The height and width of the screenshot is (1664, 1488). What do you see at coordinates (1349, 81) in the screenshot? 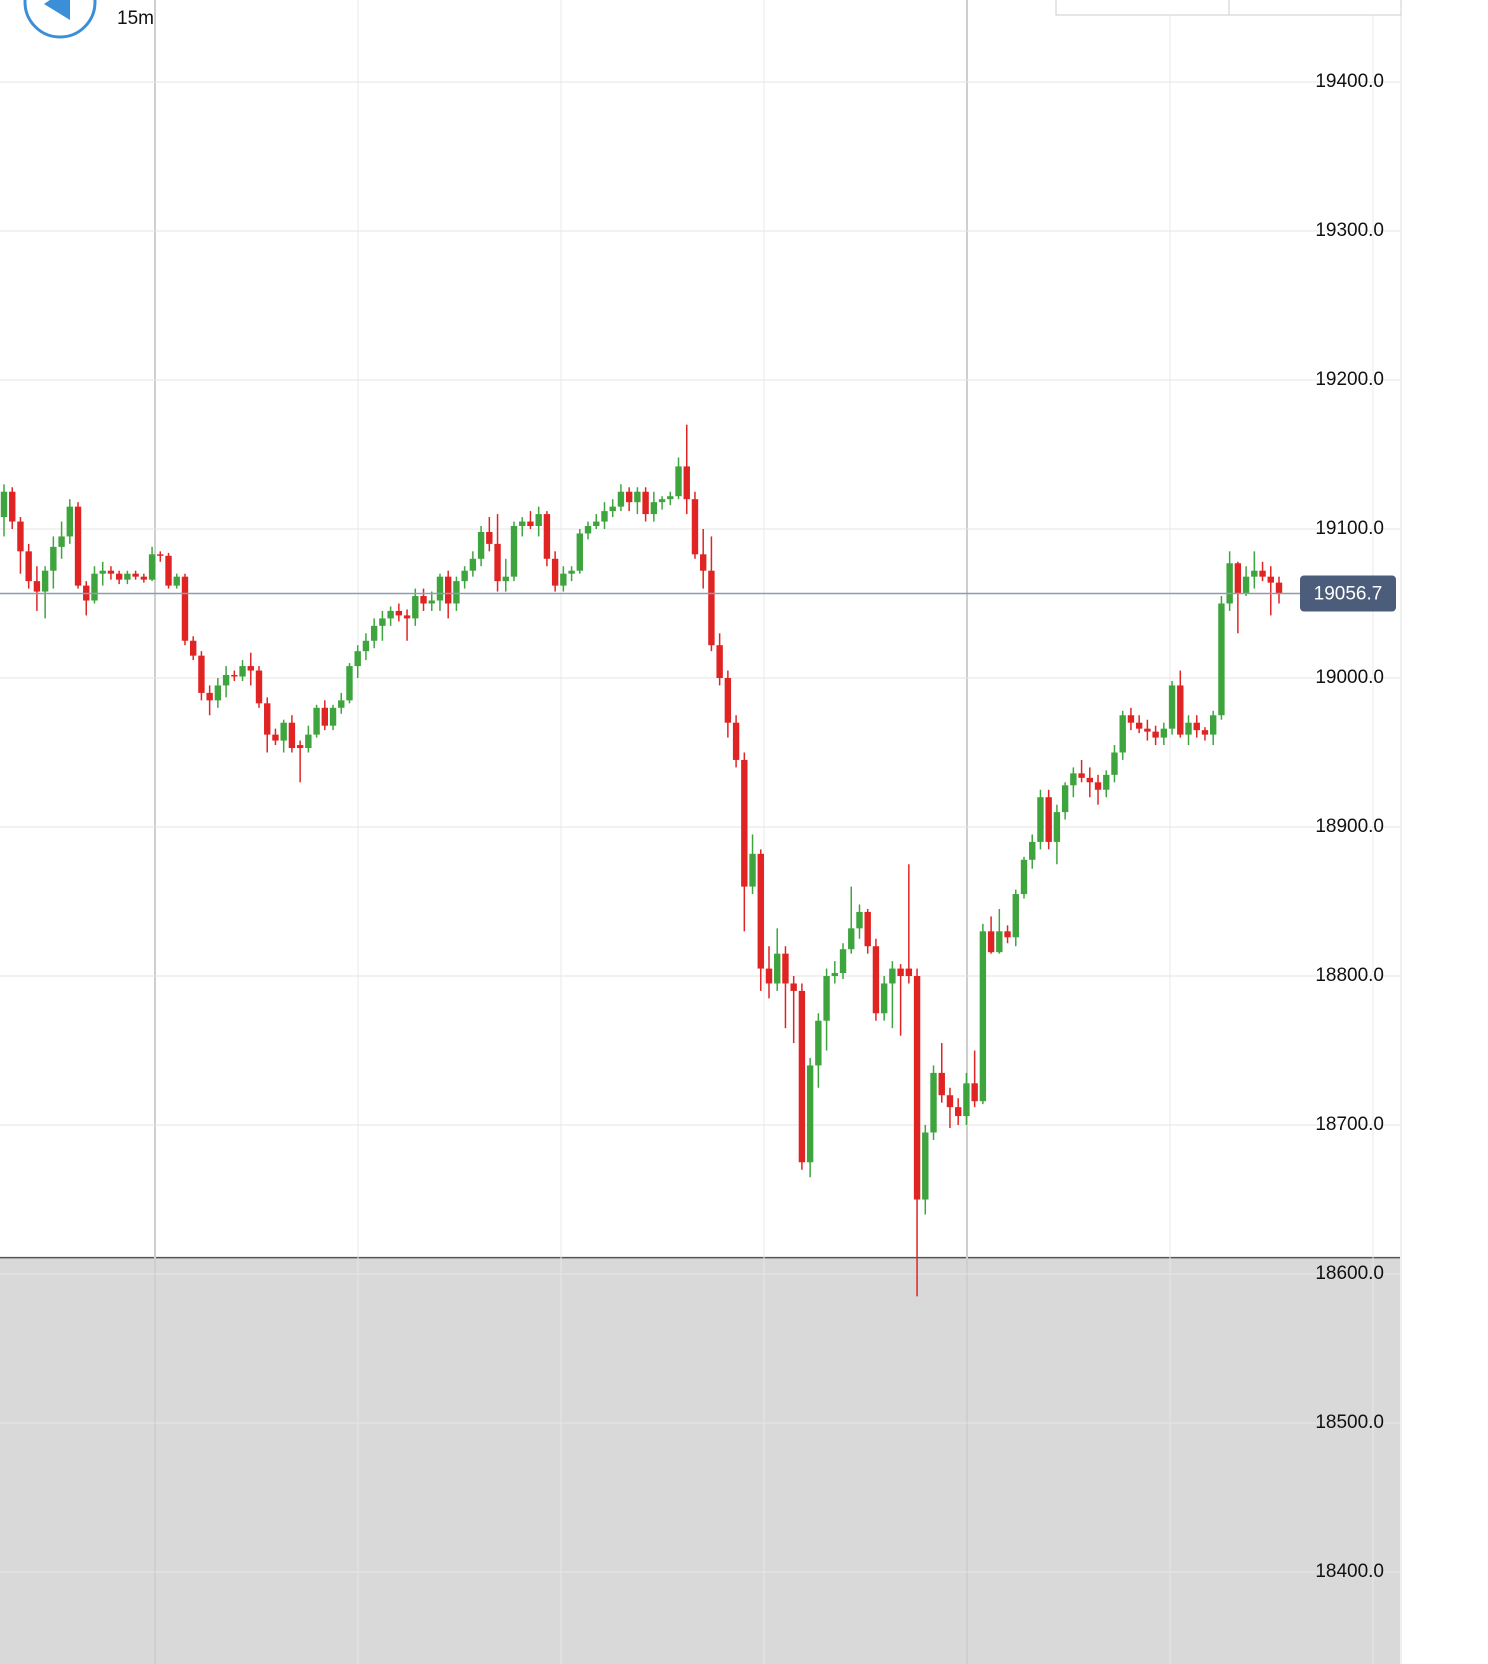
I see `y-tick-label: 19400.0` at bounding box center [1349, 81].